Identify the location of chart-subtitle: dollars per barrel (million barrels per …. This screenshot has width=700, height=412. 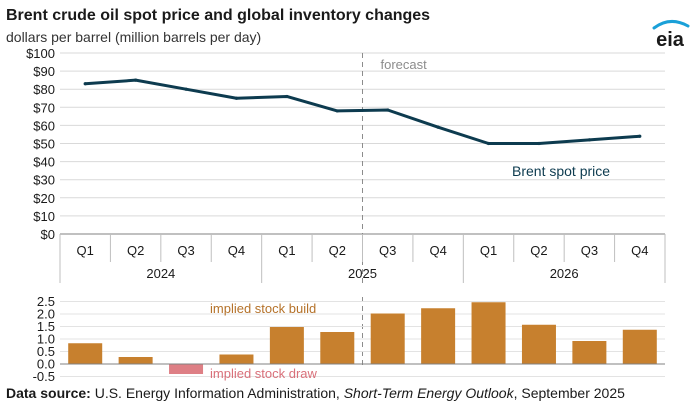
(134, 37).